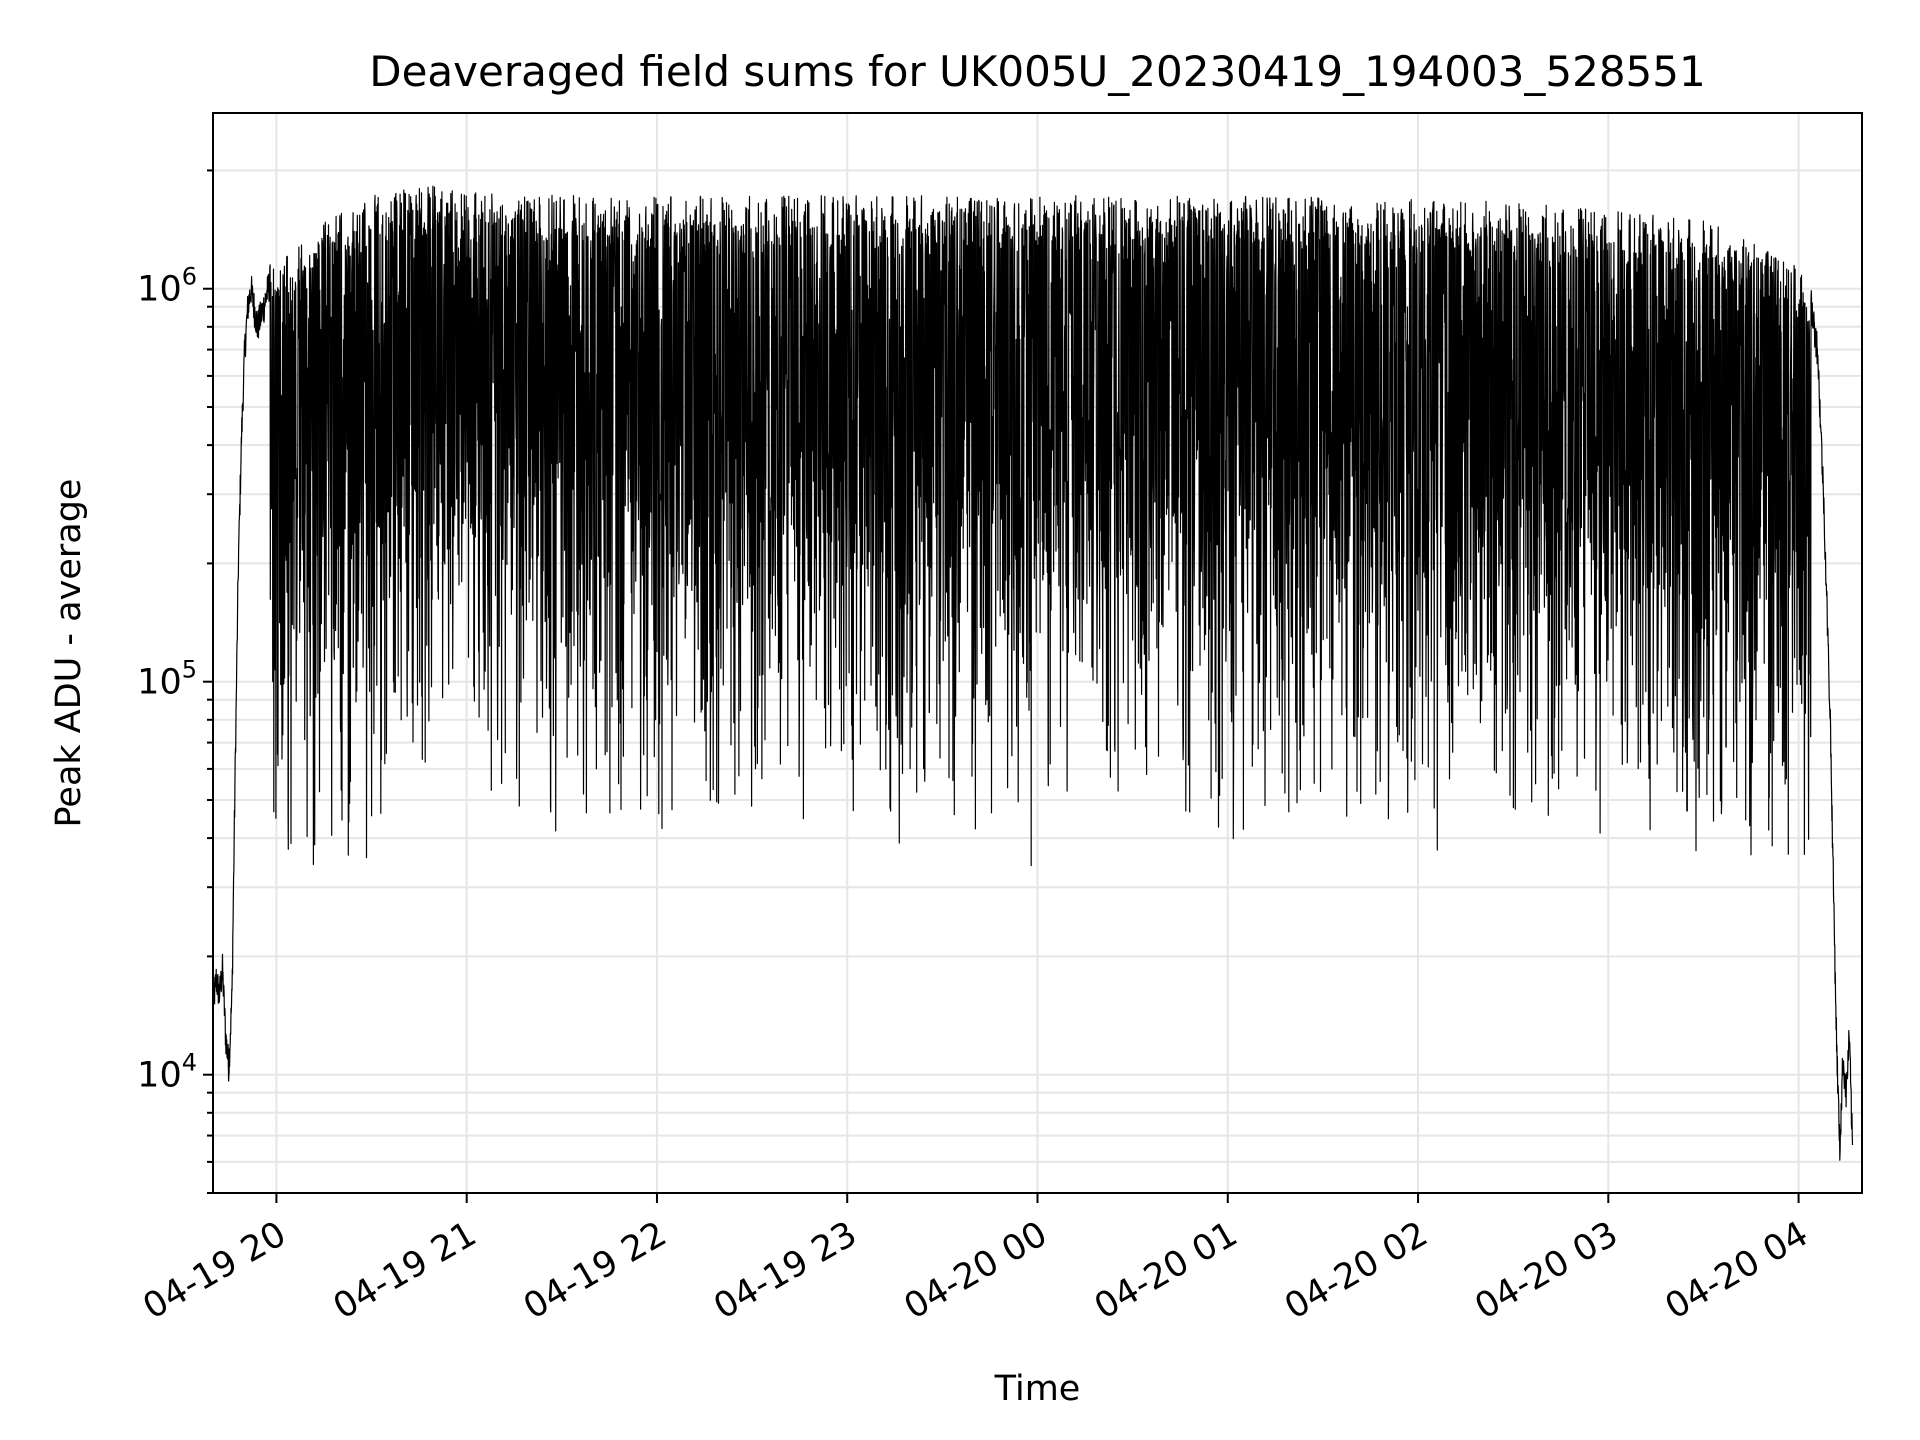  I want to click on y-tick-label: 10⁵, so click(167, 679).